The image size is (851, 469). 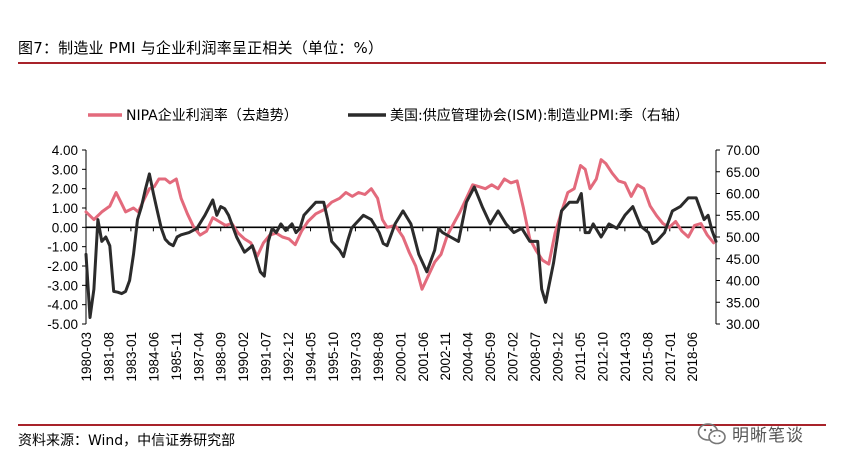 What do you see at coordinates (221, 357) in the screenshot?
I see `x-tick-label: 1988-09` at bounding box center [221, 357].